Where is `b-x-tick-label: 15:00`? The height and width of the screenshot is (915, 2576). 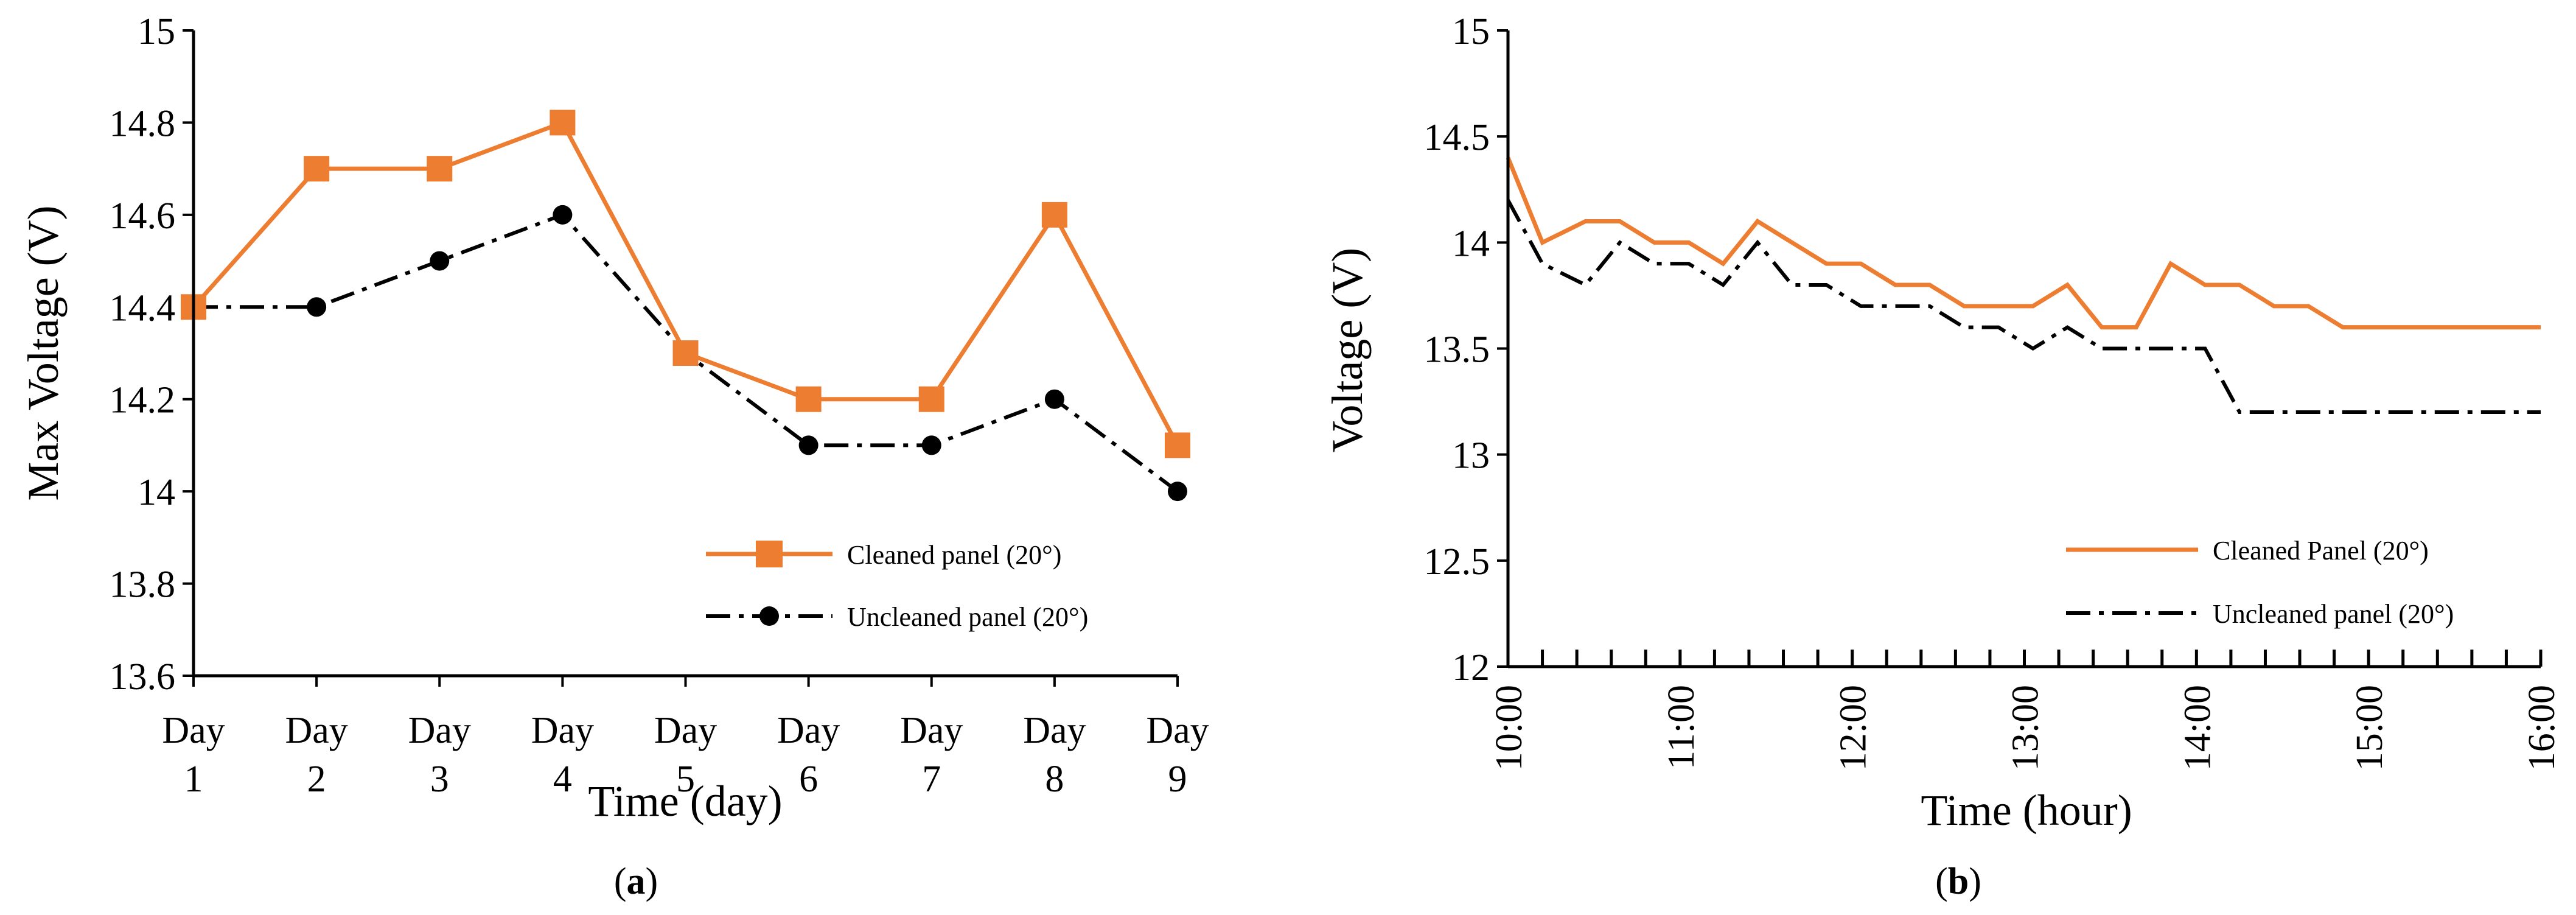 b-x-tick-label: 15:00 is located at coordinates (2369, 728).